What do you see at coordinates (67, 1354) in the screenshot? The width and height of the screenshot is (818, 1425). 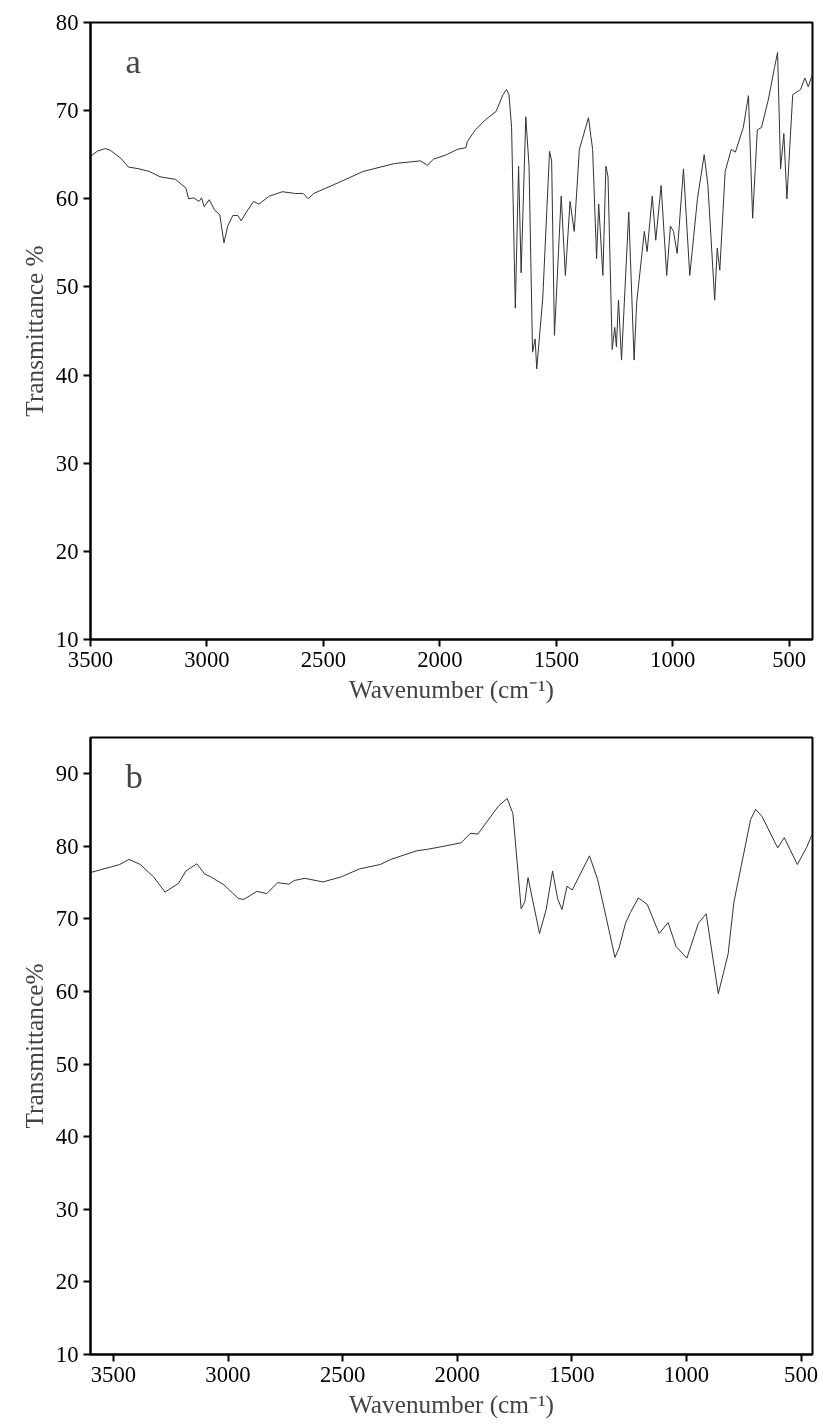 I see `y-tick-label: 10` at bounding box center [67, 1354].